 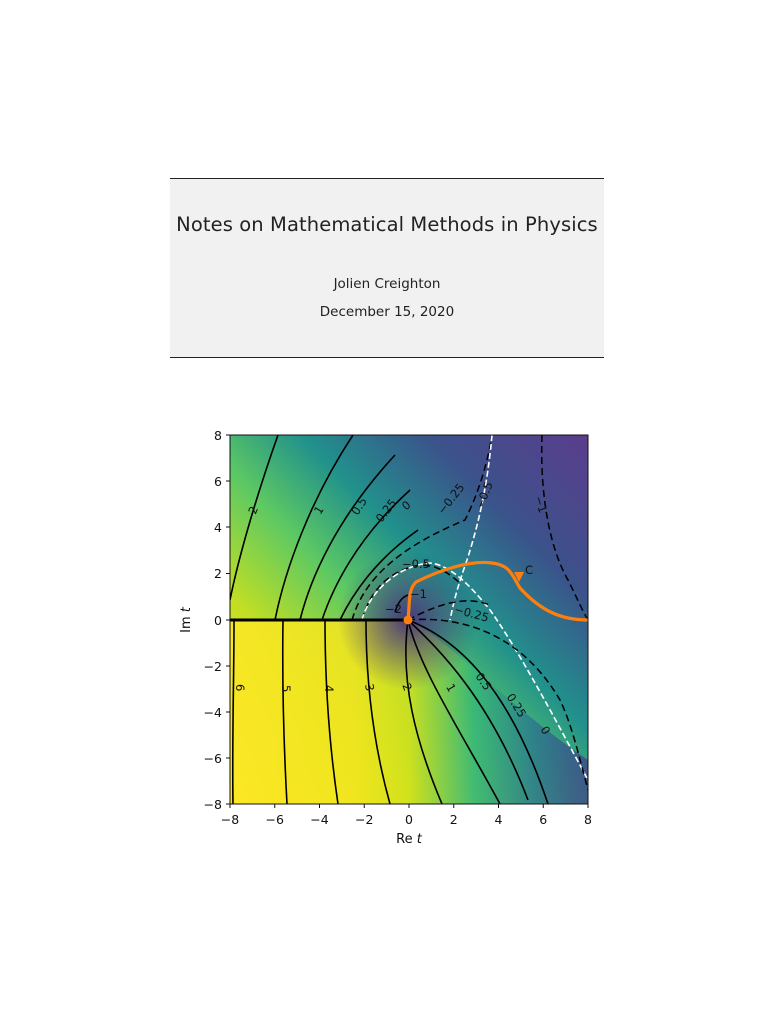 What do you see at coordinates (324, 528) in the screenshot?
I see `contour-lines-upper` at bounding box center [324, 528].